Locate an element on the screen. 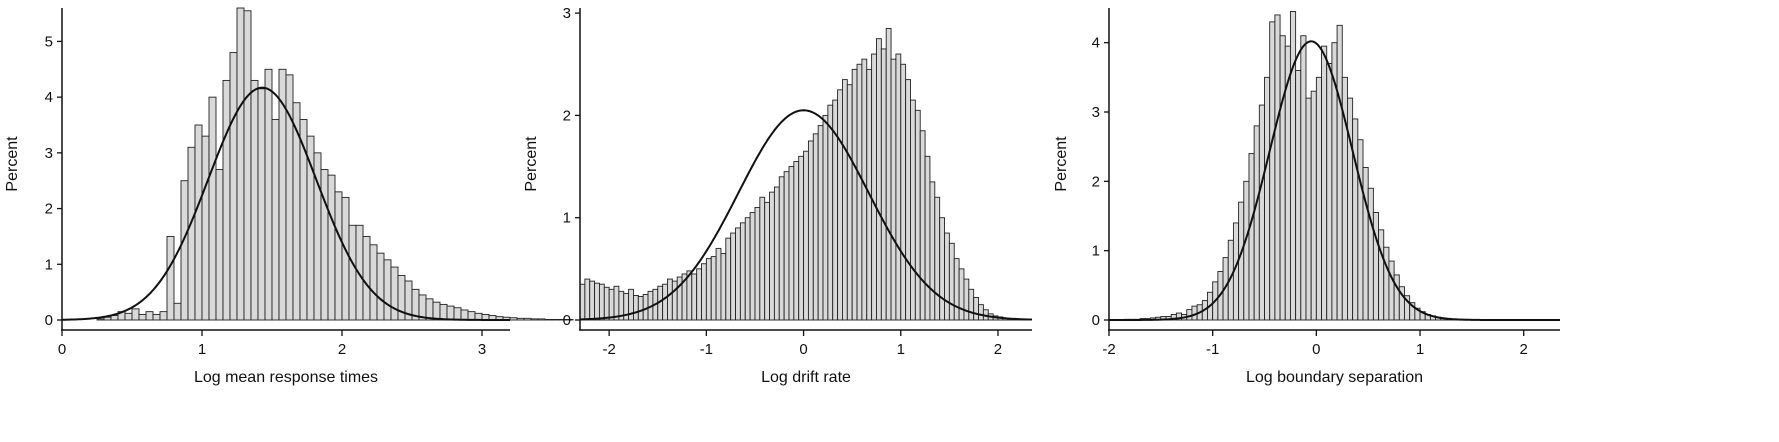 The image size is (1779, 442). y-axis-title-drift-rate: Percent is located at coordinates (531, 164).